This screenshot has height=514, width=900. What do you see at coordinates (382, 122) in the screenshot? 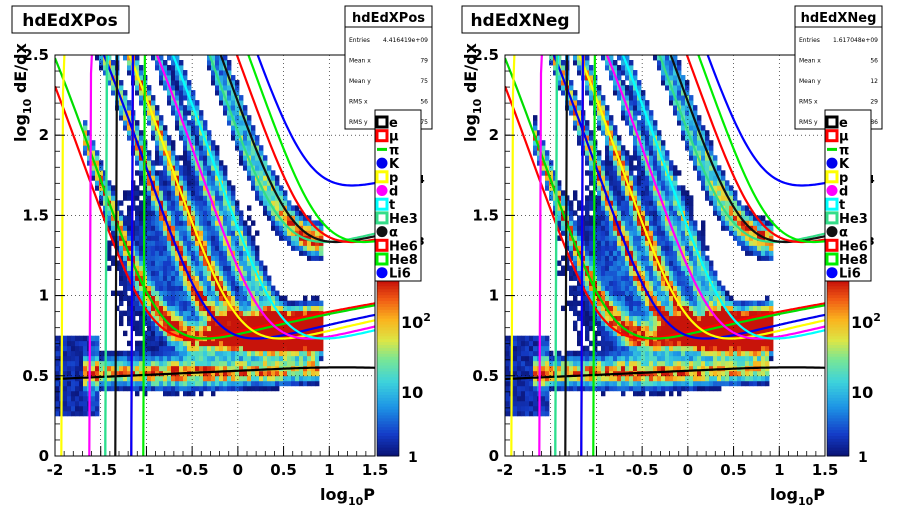
I see `legend-marker-e` at bounding box center [382, 122].